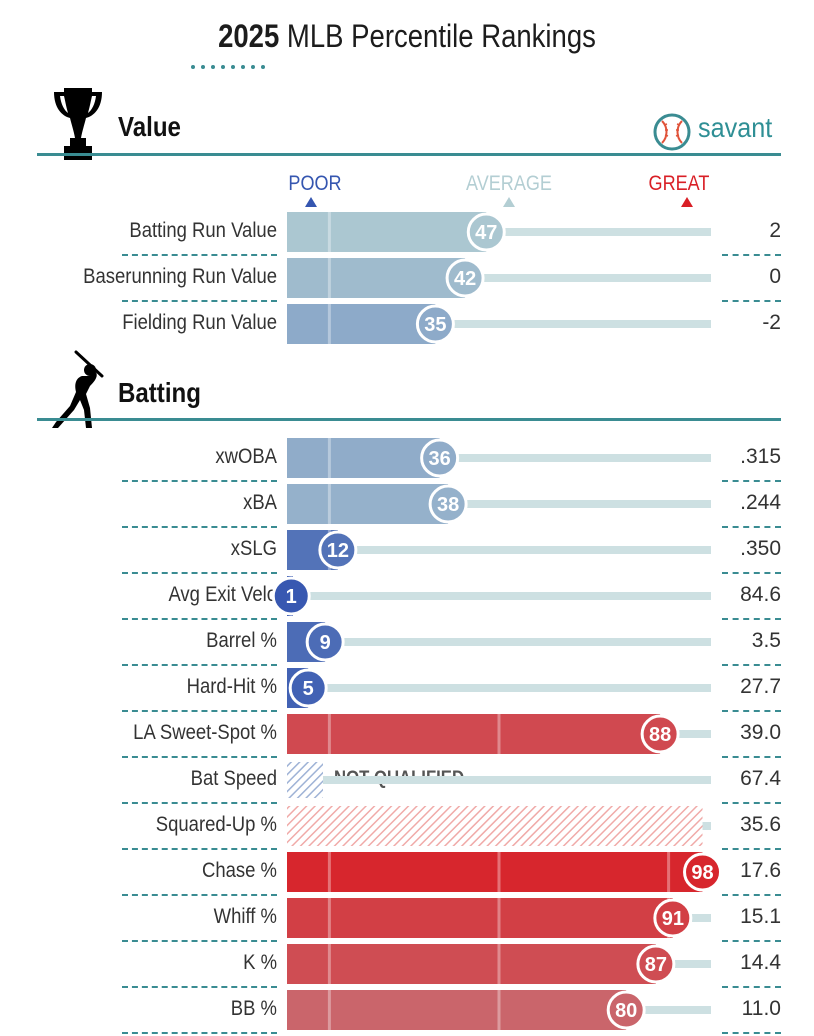 Image resolution: width=814 pixels, height=1036 pixels. I want to click on percentile-dot-barrel-pct, so click(325, 642).